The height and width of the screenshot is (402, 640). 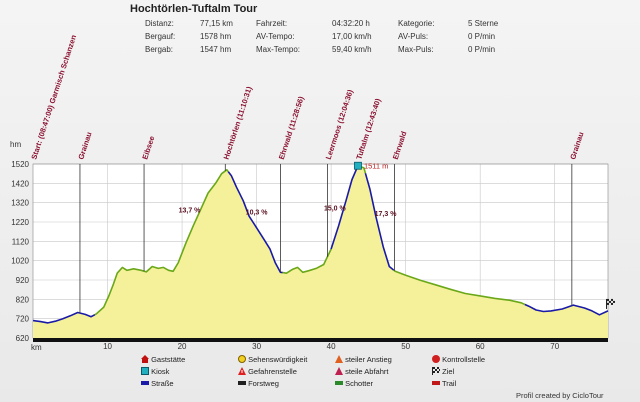 I want to click on stat-value-descent: 1547 hm, so click(x=216, y=49).